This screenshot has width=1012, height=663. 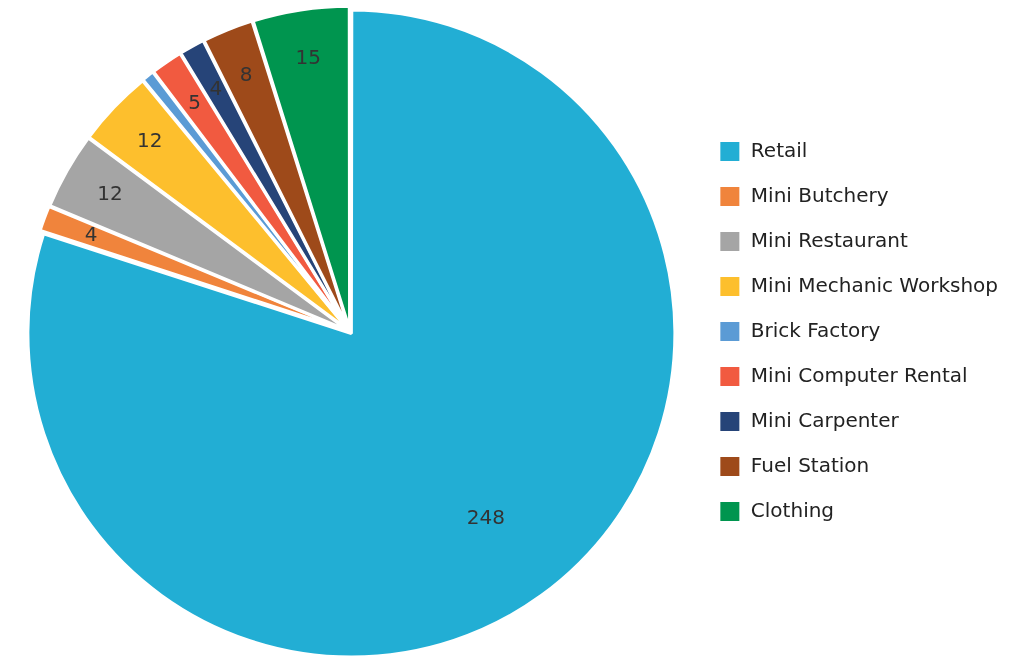 What do you see at coordinates (859, 374) in the screenshot?
I see `legend-label: Mini Computer Rental` at bounding box center [859, 374].